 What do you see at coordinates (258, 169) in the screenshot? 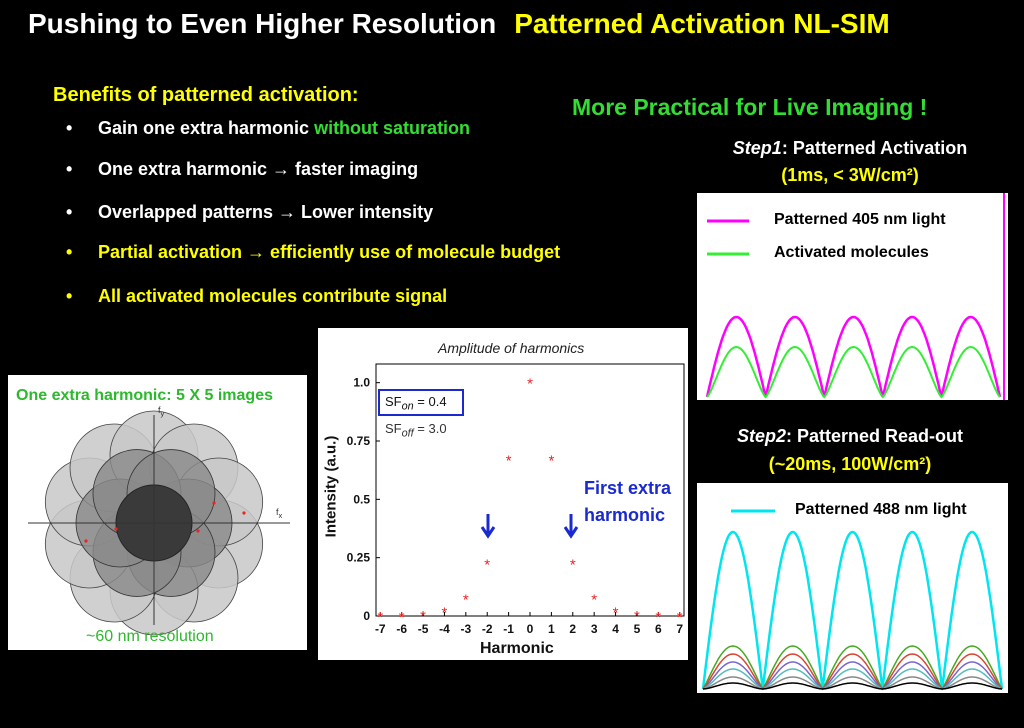
I see `benefit-text: One extra harmonic → faster imaging` at bounding box center [258, 169].